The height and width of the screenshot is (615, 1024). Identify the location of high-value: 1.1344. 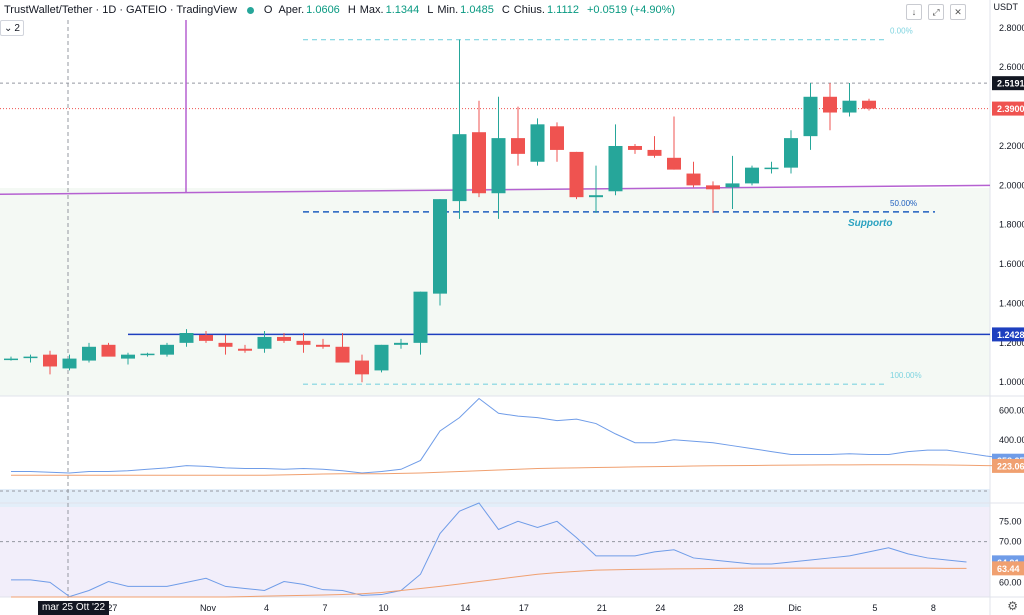
(402, 10).